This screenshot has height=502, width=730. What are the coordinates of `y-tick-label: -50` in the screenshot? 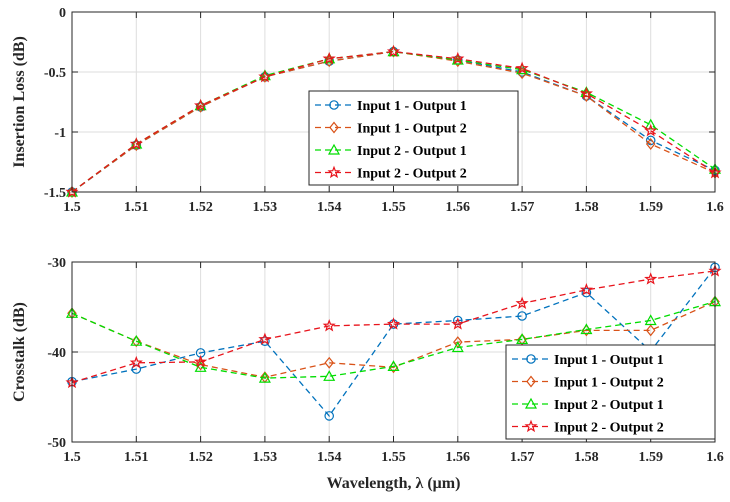 It's located at (56, 443).